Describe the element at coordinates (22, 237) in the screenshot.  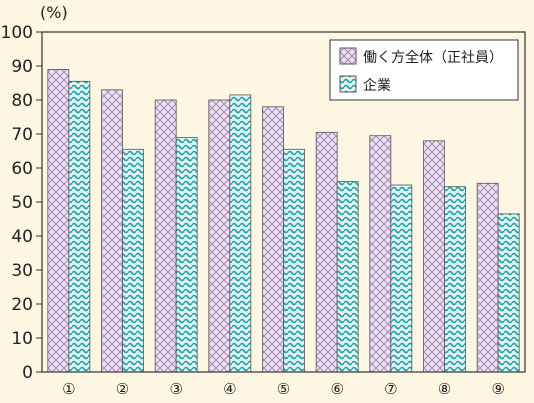
I see `y-tick-label: 40` at that location.